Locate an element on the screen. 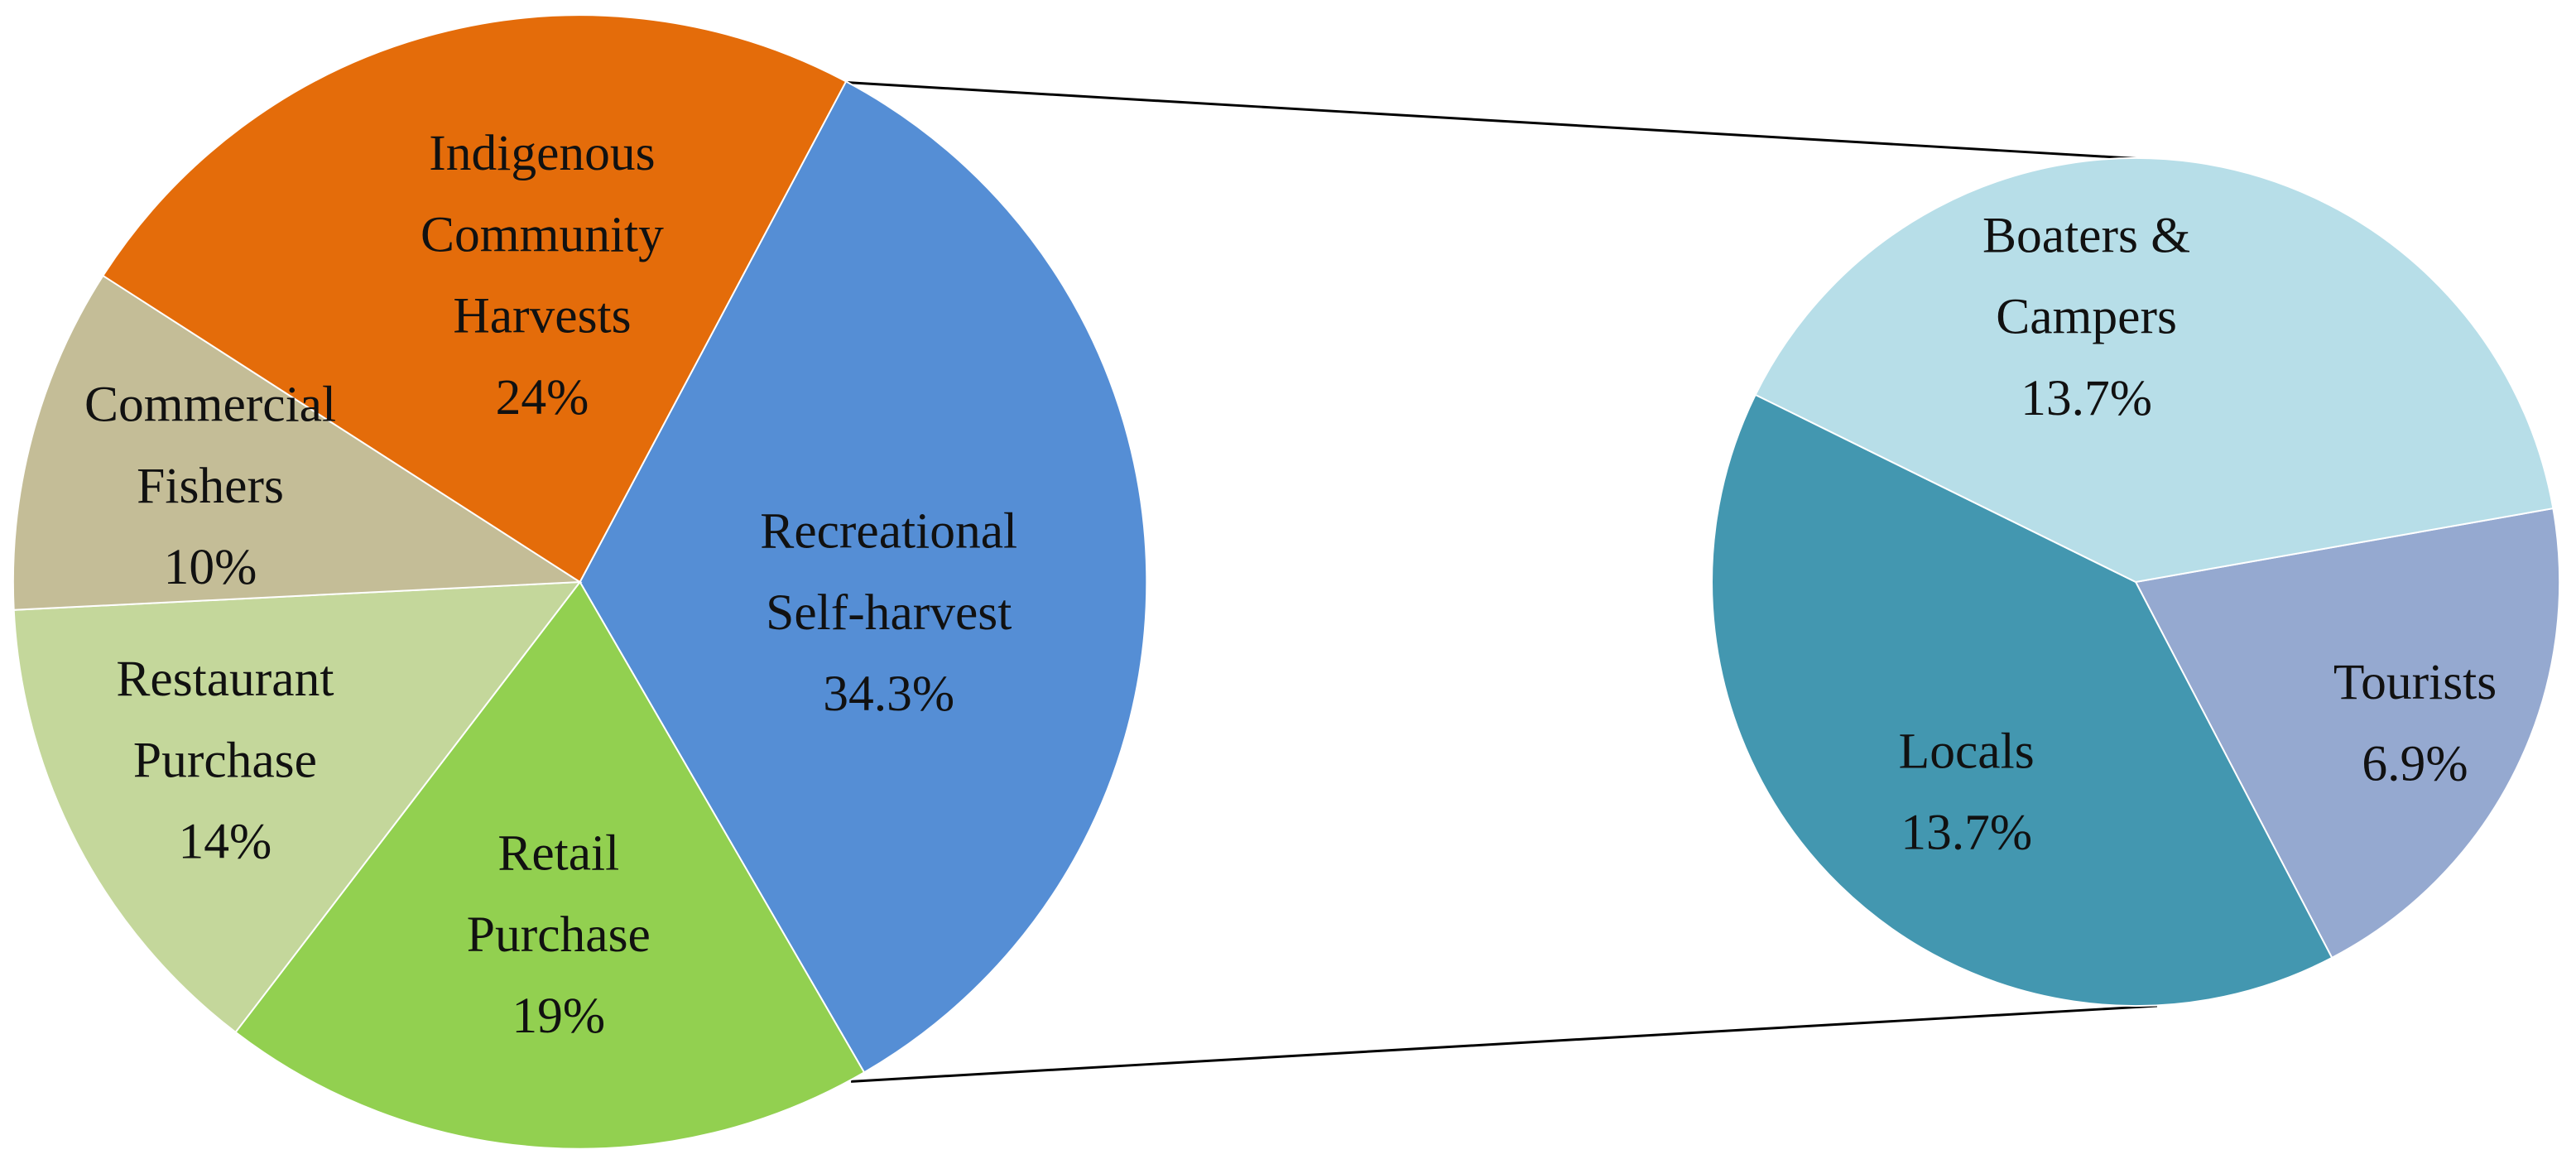 The width and height of the screenshot is (2576, 1164). value-label: 14% is located at coordinates (225, 842).